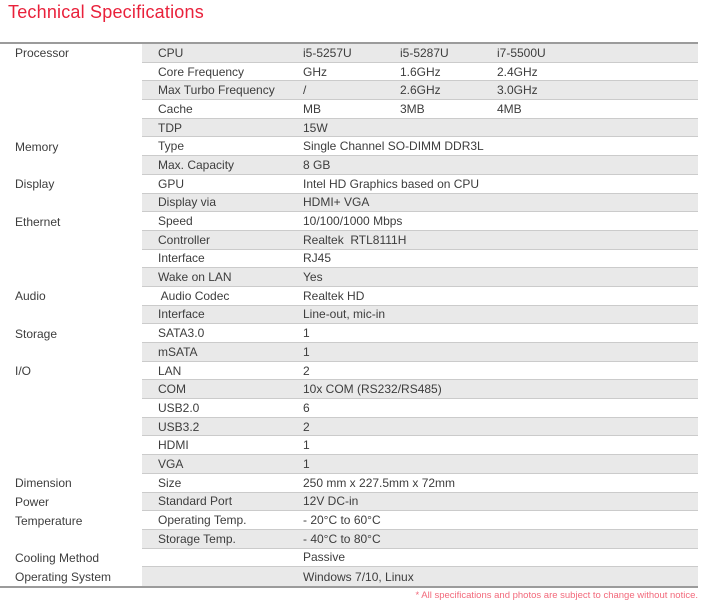 This screenshot has width=703, height=609. I want to click on table-row: USB3.2 2, so click(349, 427).